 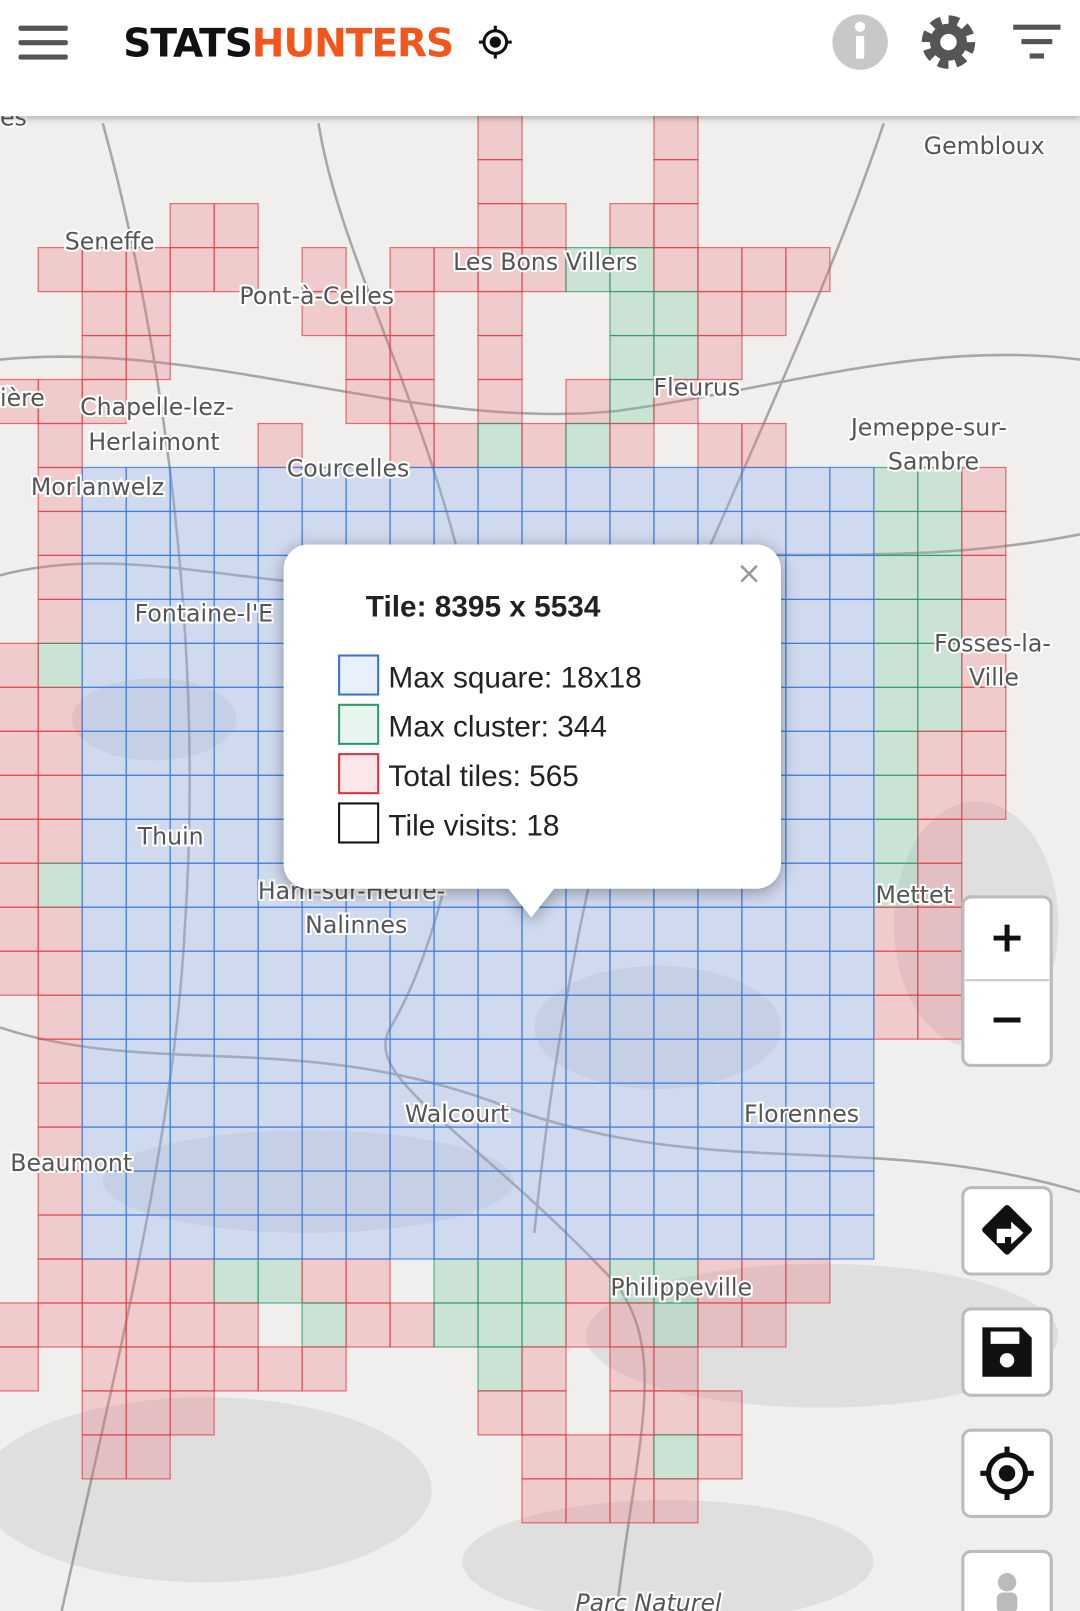 What do you see at coordinates (1007, 1580) in the screenshot?
I see `streetview-button` at bounding box center [1007, 1580].